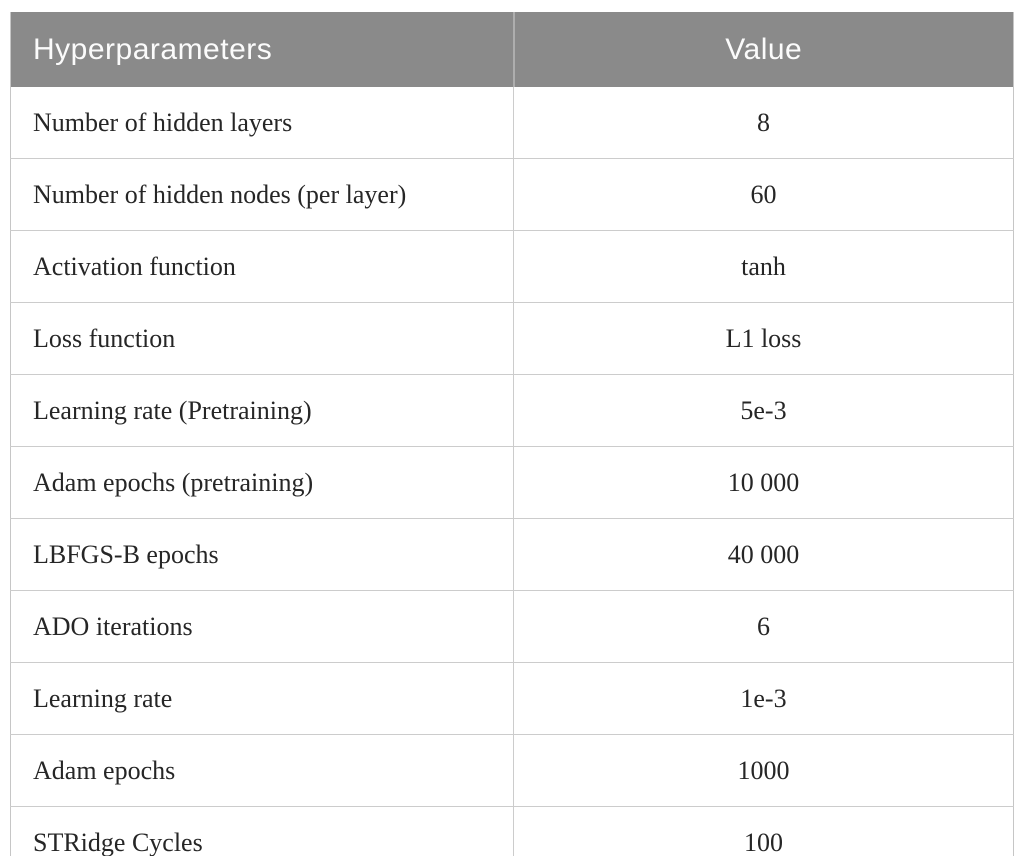 This screenshot has width=1025, height=856. I want to click on table-row: Activation function tanh, so click(512, 266).